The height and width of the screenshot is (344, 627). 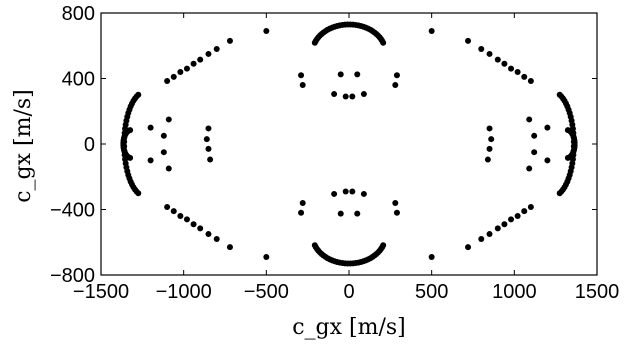 I want to click on x-tick-label: 1500, so click(x=597, y=292).